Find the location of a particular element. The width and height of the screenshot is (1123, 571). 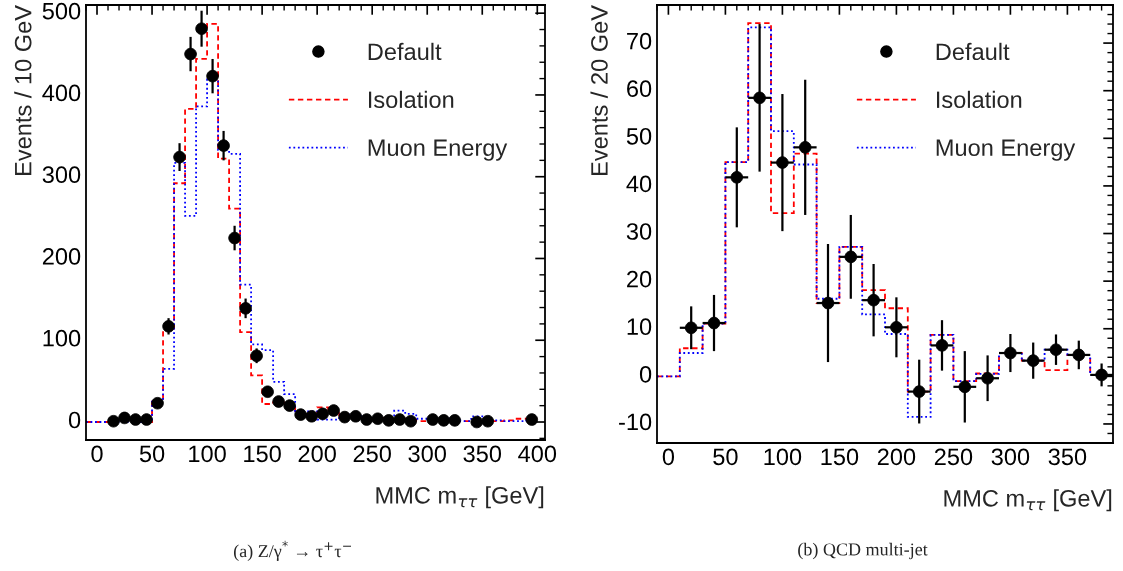

y-tick-label: 40 is located at coordinates (639, 184).